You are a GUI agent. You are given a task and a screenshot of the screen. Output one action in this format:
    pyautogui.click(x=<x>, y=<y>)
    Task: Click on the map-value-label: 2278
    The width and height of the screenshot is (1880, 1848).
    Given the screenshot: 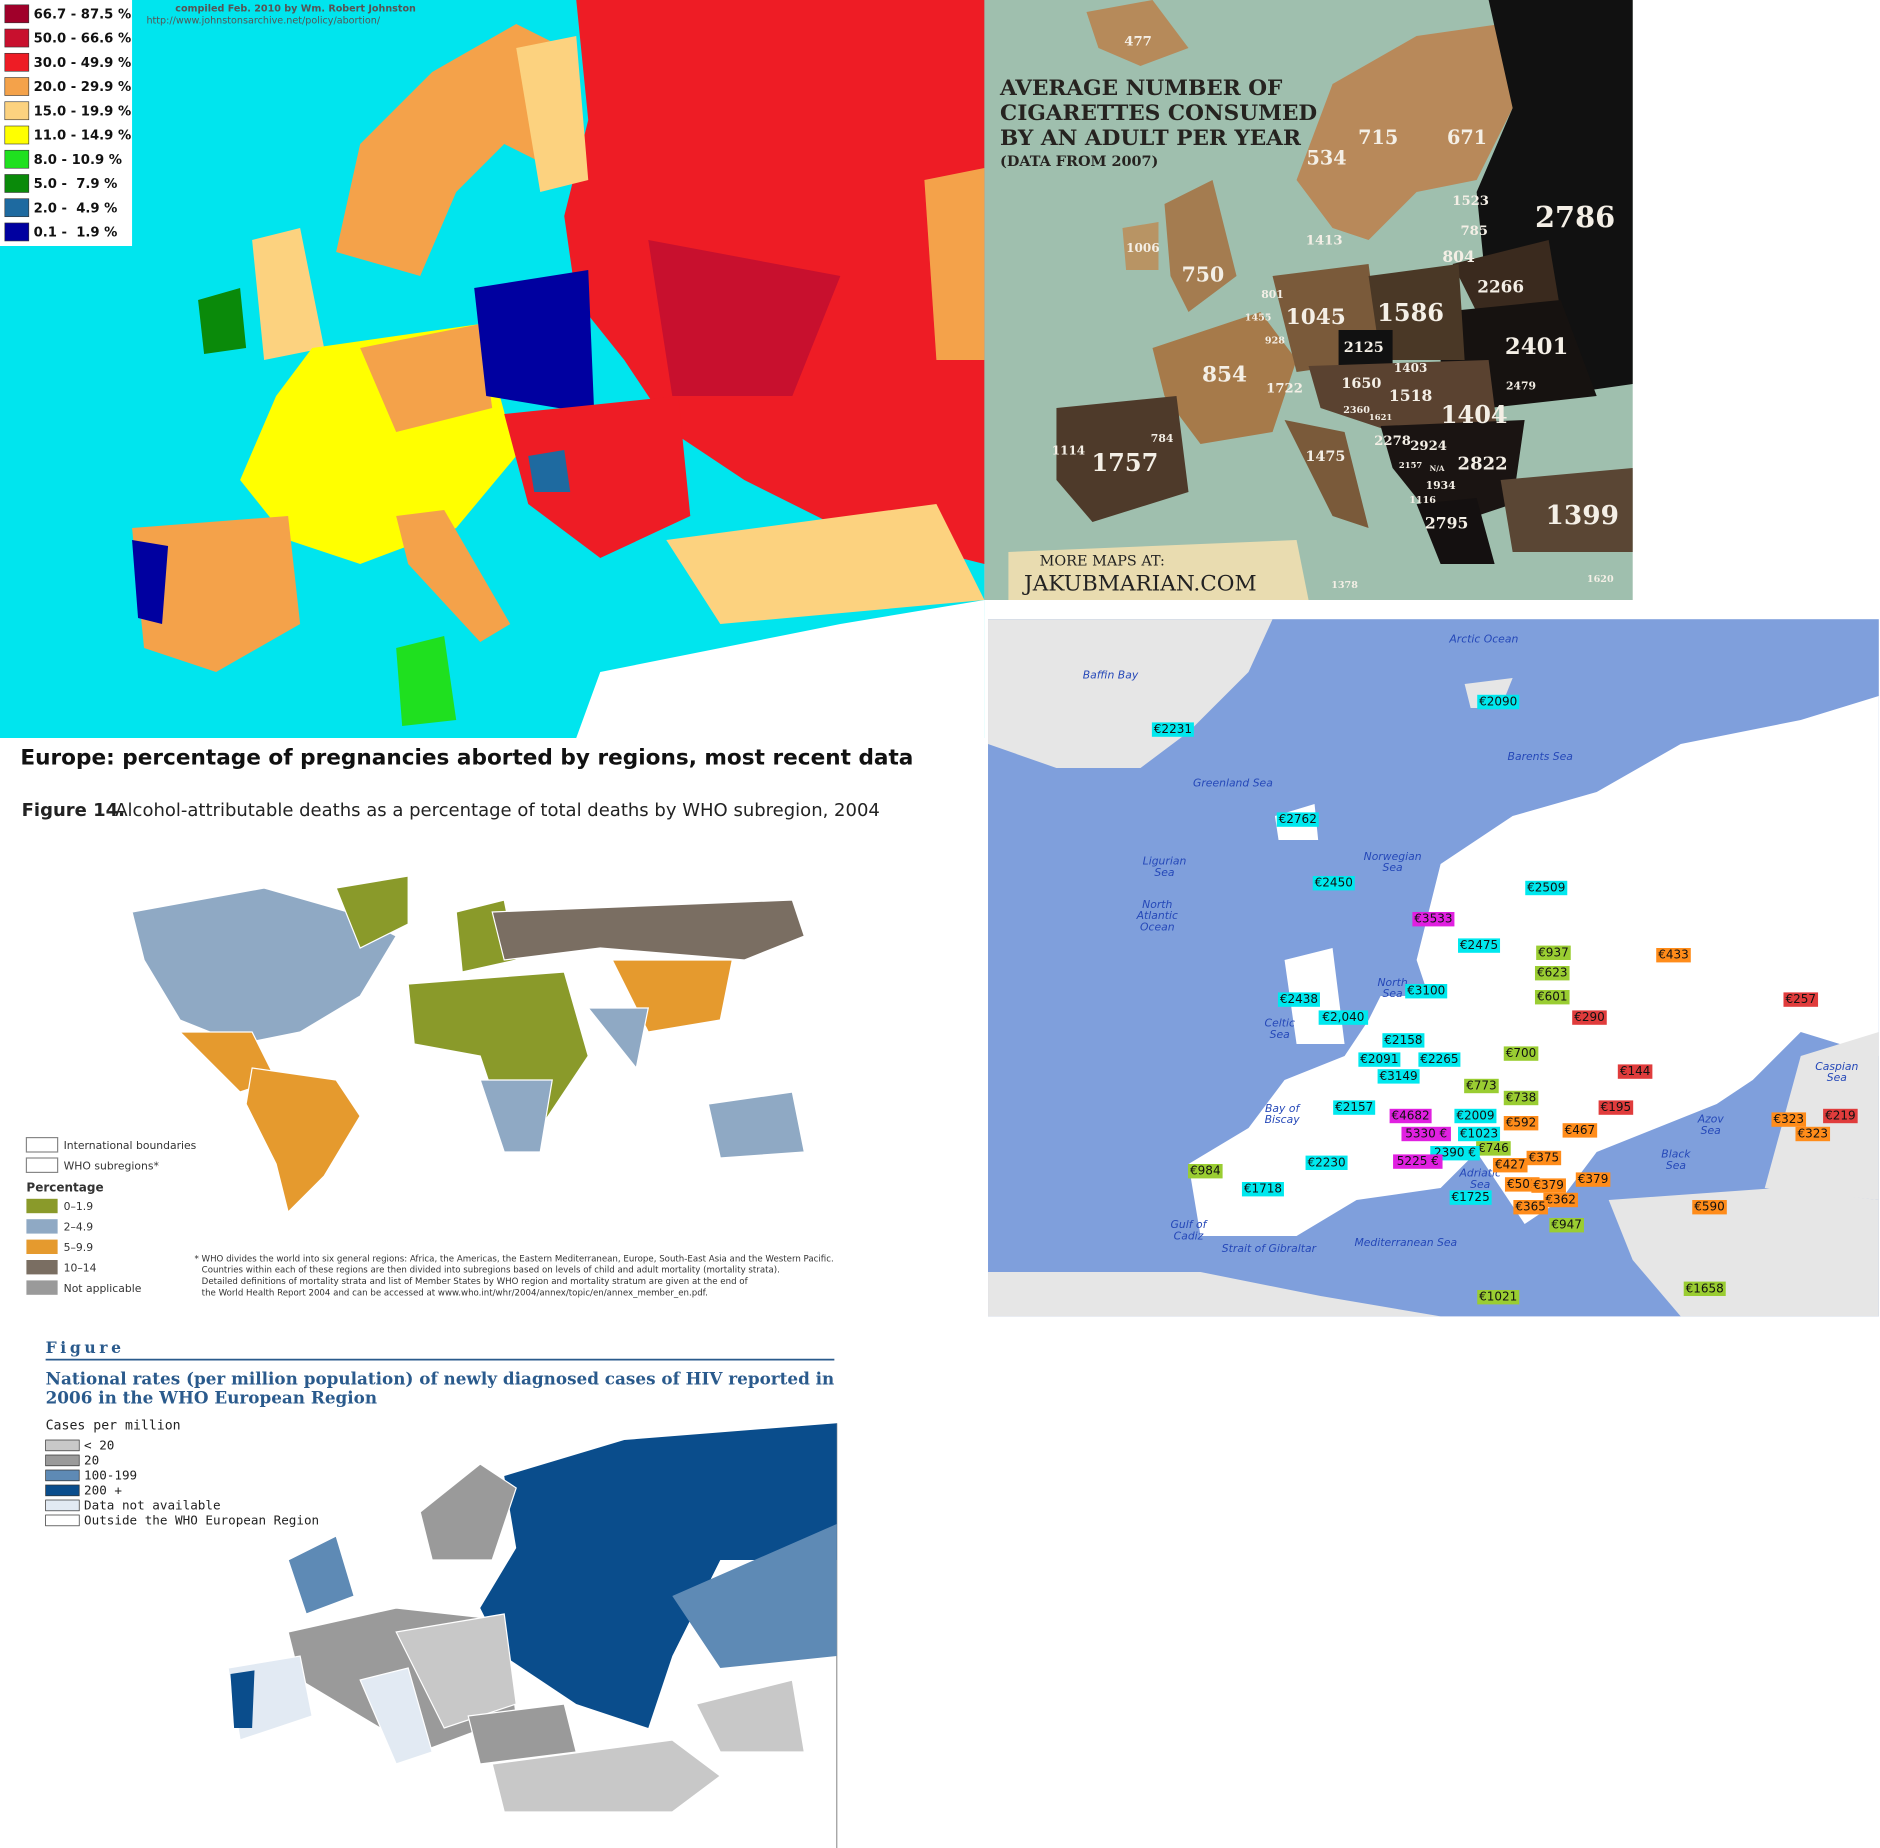 What is the action you would take?
    pyautogui.click(x=1392, y=441)
    